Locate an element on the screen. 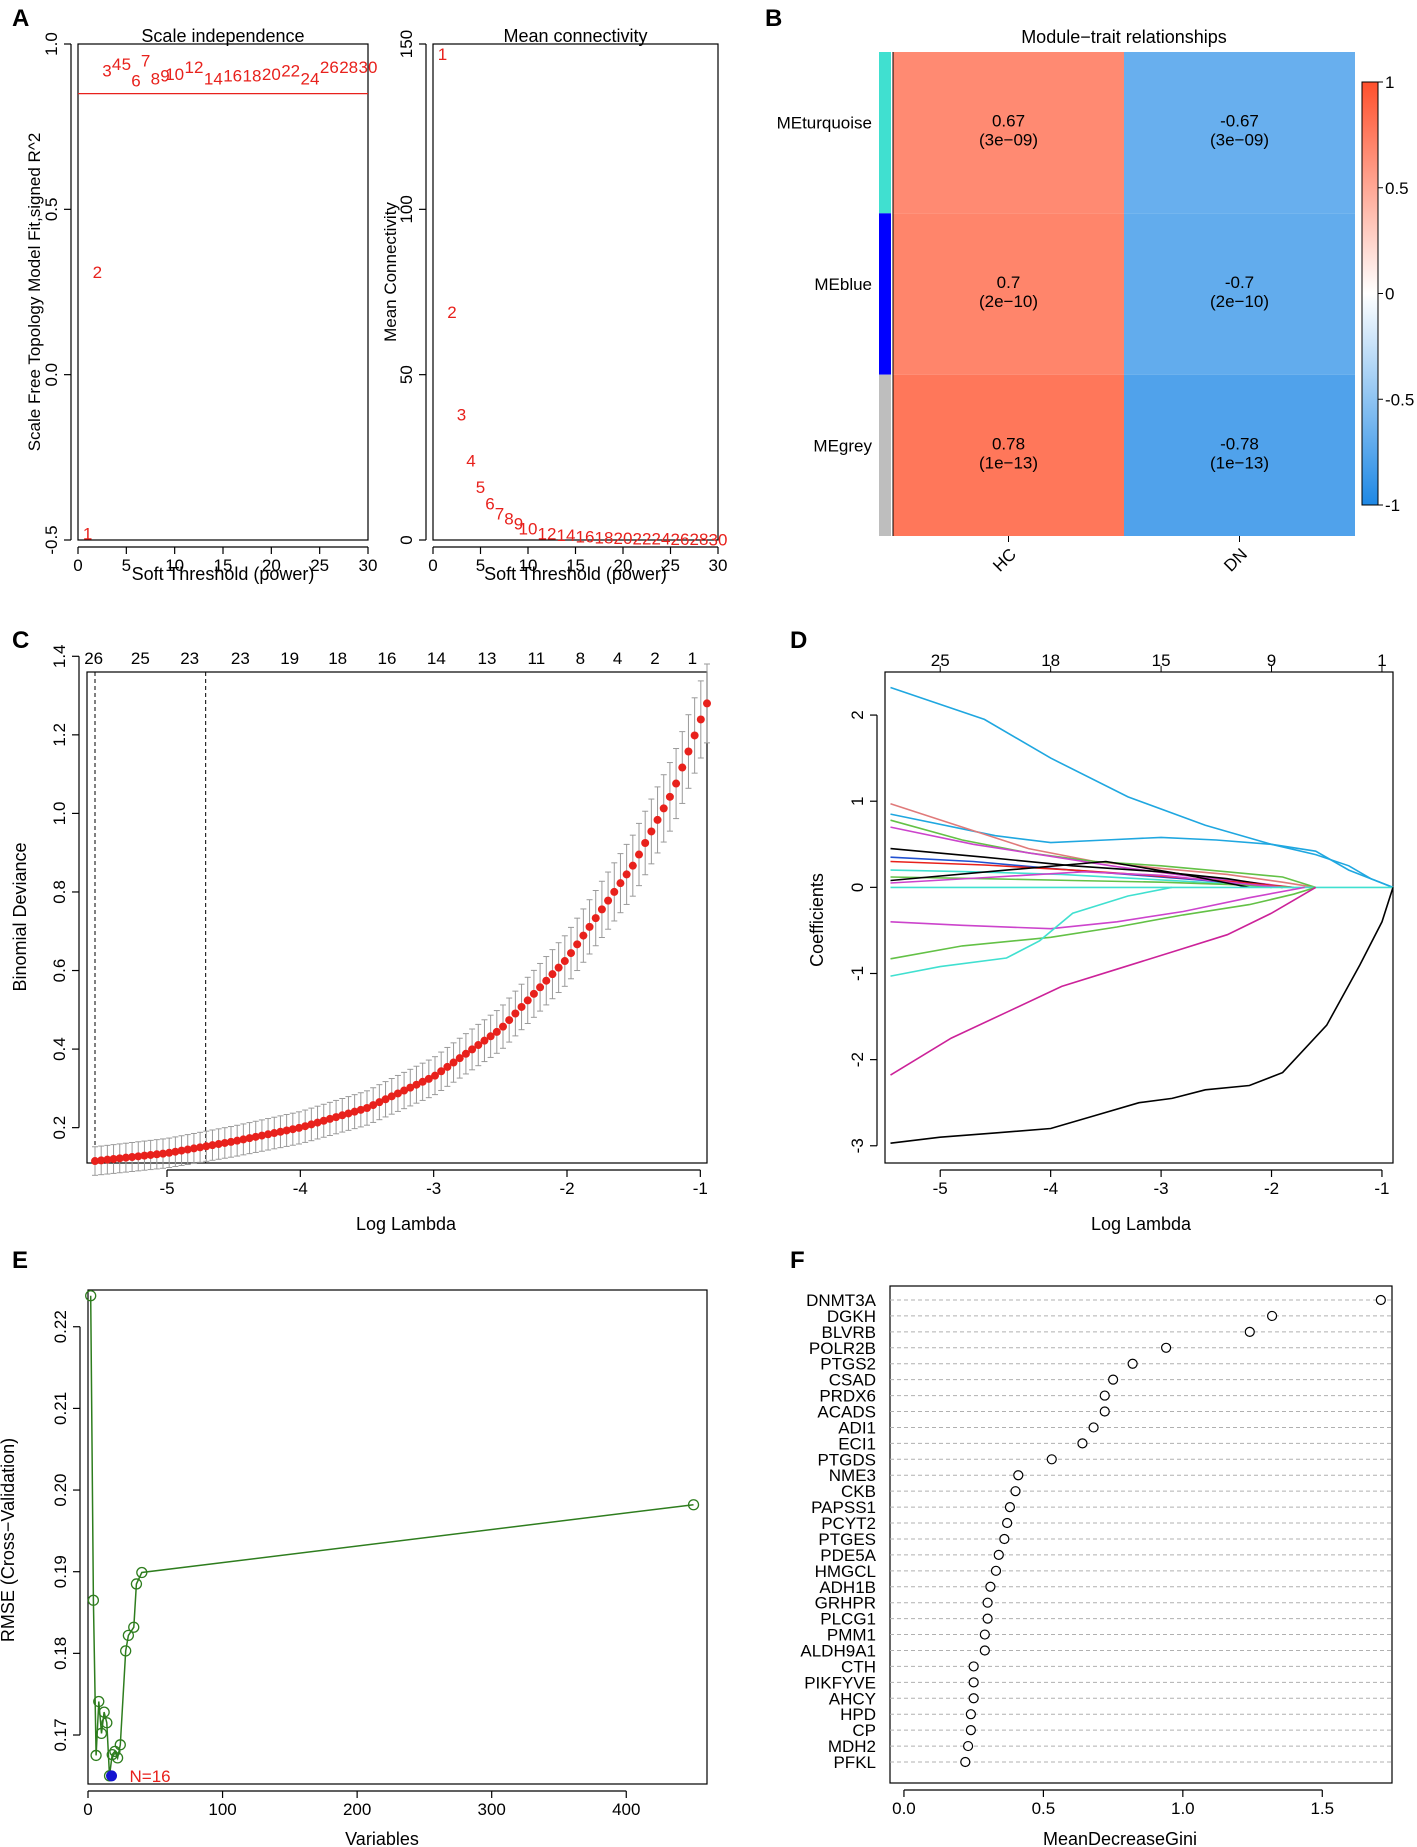 This screenshot has width=1417, height=1847. a1-point-label: 2 is located at coordinates (97, 272).